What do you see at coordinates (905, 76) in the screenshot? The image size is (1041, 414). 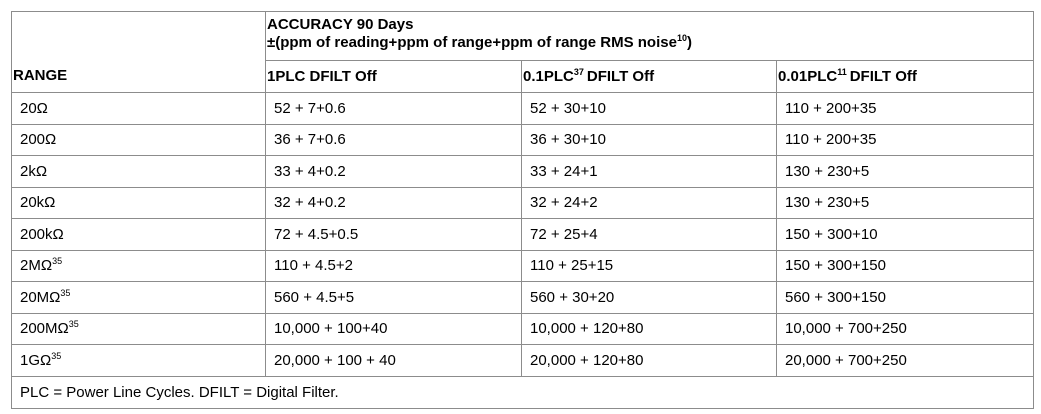 I see `column-header-0-01plc: 0.01PLC11 DFILT Off` at bounding box center [905, 76].